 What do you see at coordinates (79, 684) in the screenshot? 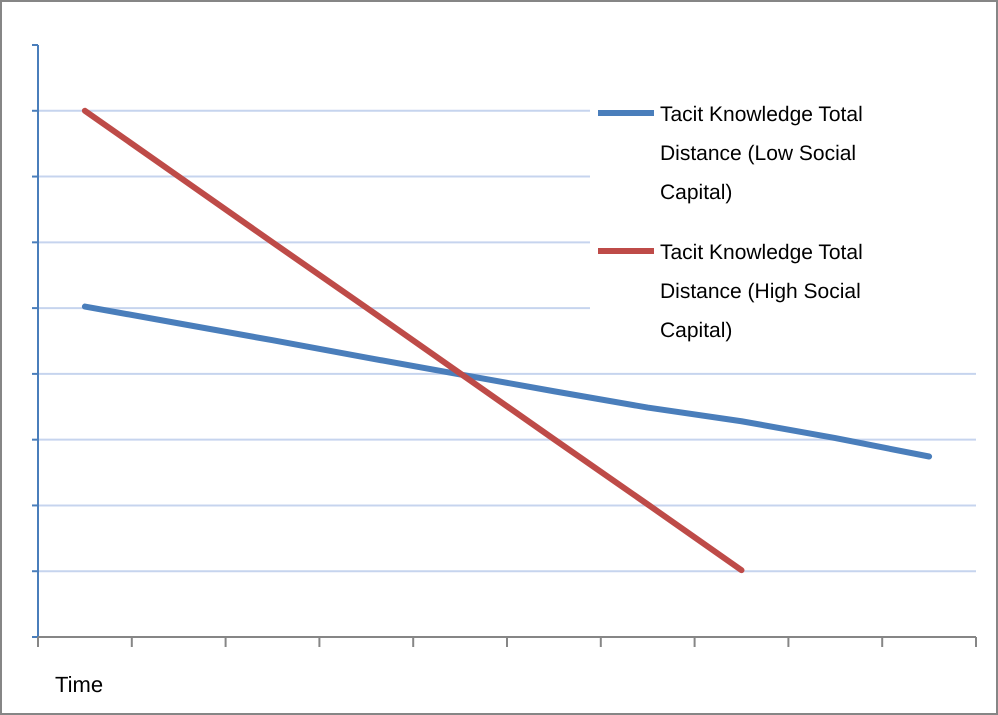
I see `x-axis-title: Time` at bounding box center [79, 684].